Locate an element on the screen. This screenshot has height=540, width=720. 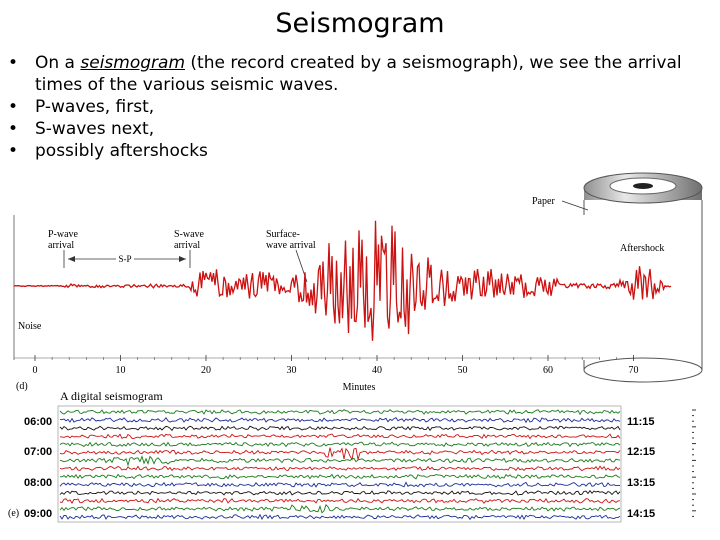
minutes-tick-label: 0 is located at coordinates (35, 370).